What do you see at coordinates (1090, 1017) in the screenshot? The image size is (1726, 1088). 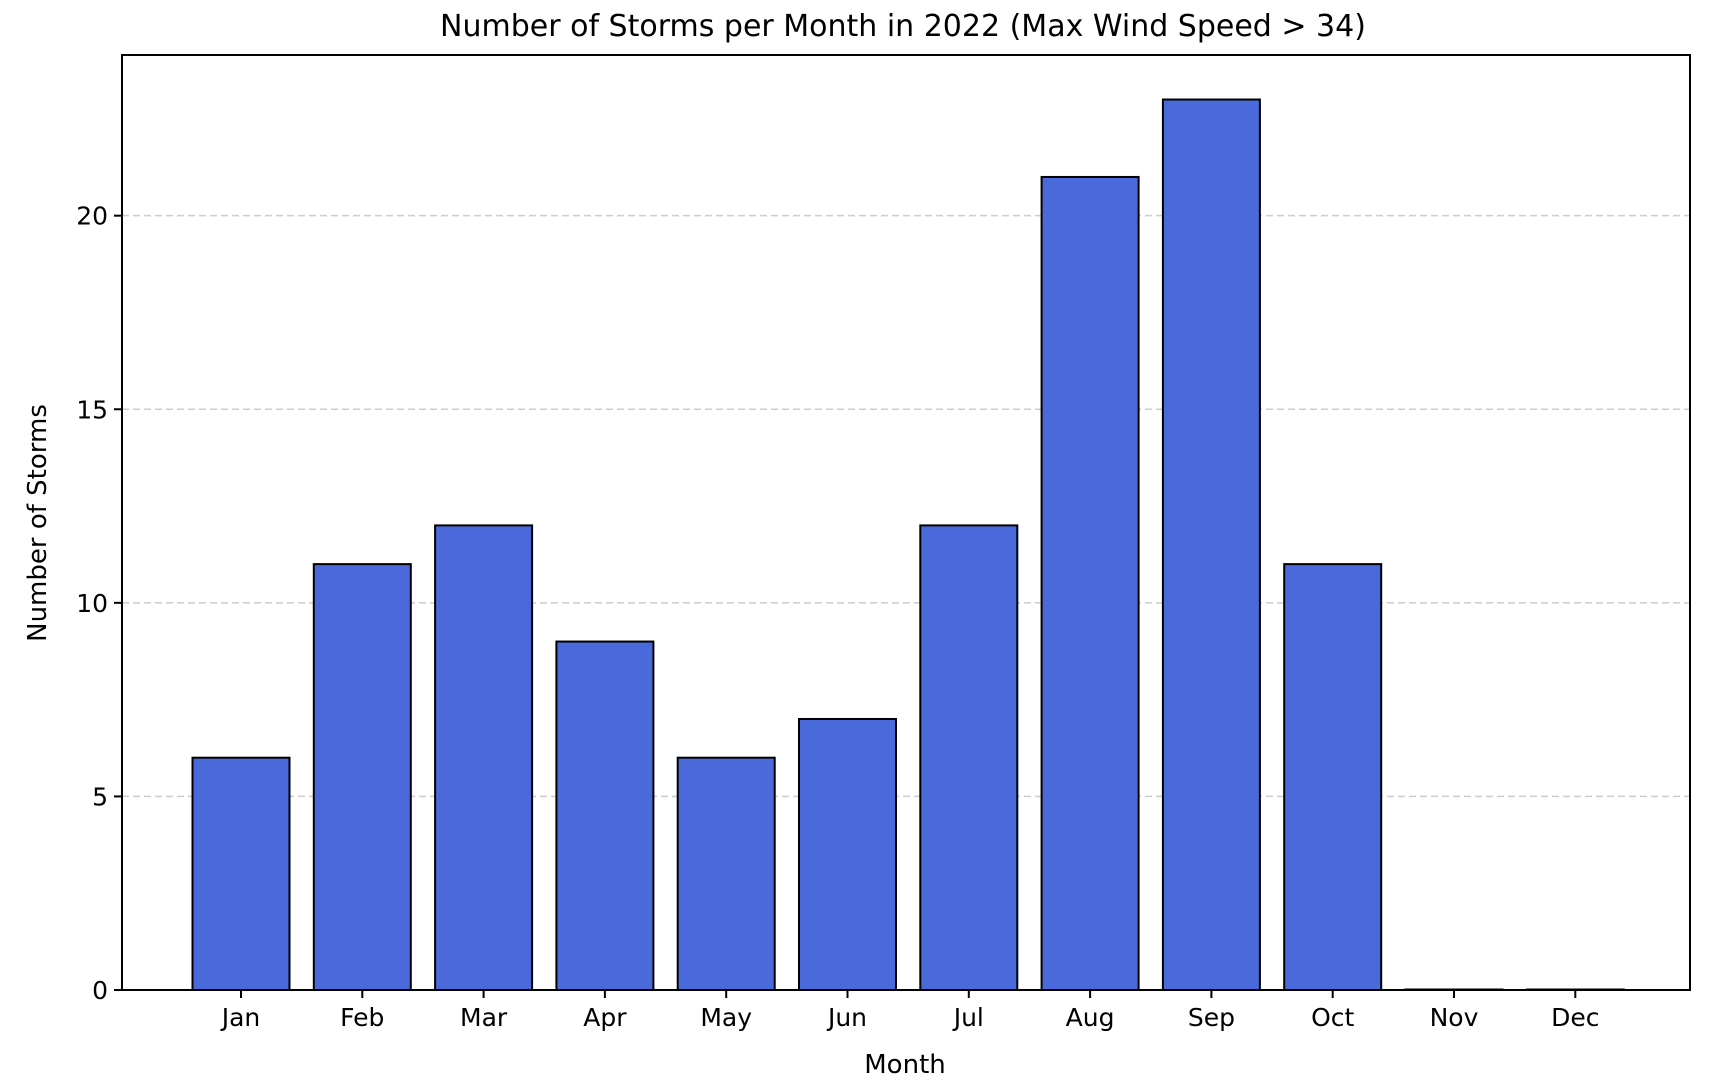 I see `x-tick-label-aug: Aug` at bounding box center [1090, 1017].